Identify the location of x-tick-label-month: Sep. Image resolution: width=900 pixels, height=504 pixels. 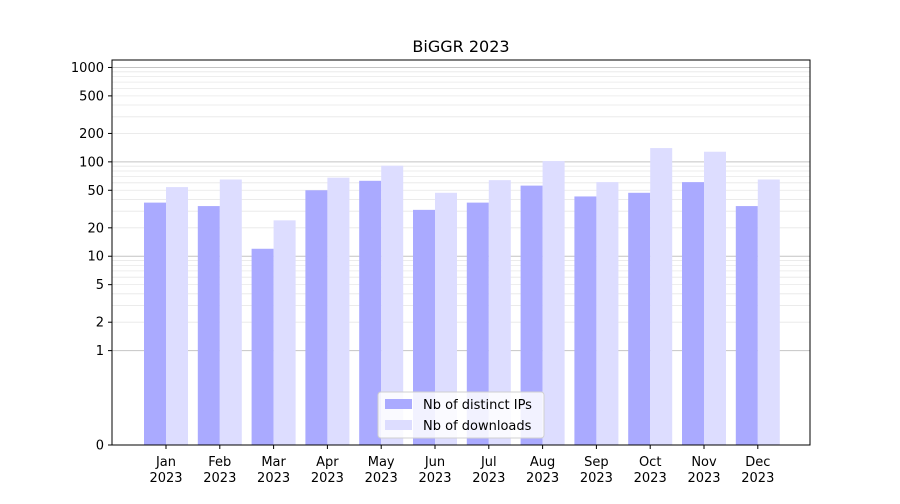
(596, 462).